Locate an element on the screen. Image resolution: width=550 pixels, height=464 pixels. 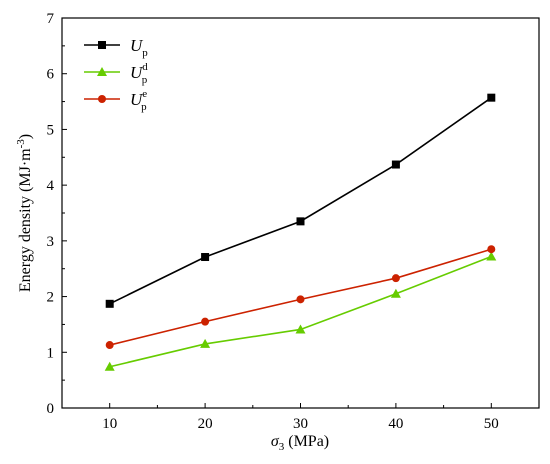
legend-label-sup: e is located at coordinates (144, 94).